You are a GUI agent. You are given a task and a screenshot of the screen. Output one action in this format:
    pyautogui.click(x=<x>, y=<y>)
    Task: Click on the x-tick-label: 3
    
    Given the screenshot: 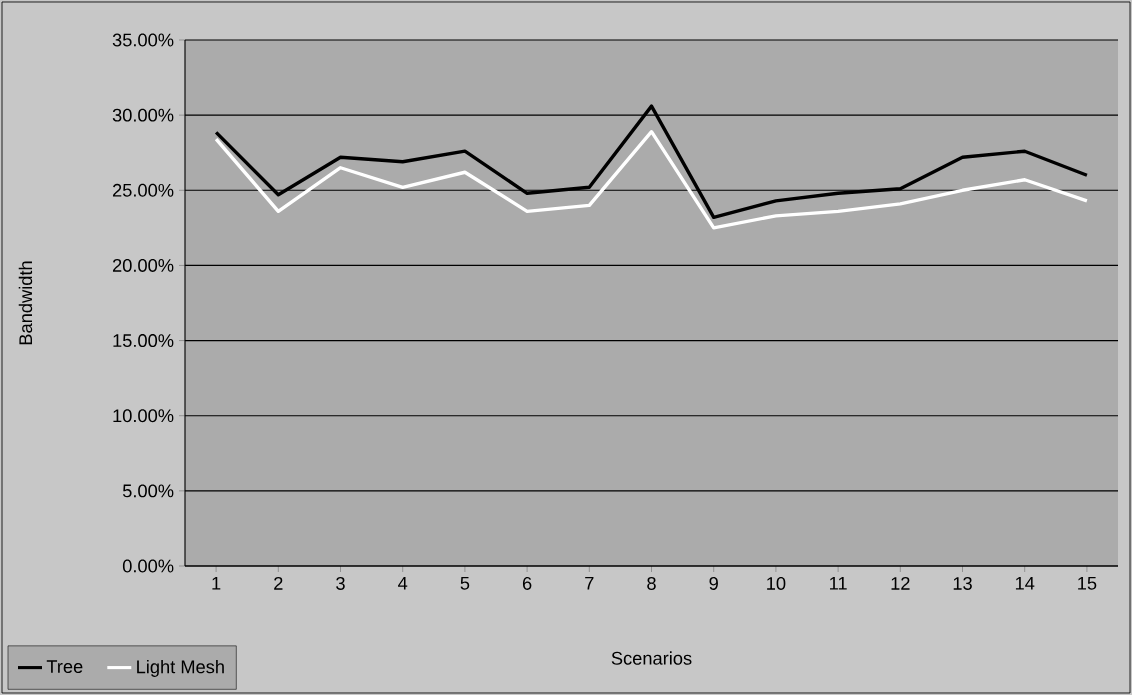 What is the action you would take?
    pyautogui.click(x=340, y=583)
    